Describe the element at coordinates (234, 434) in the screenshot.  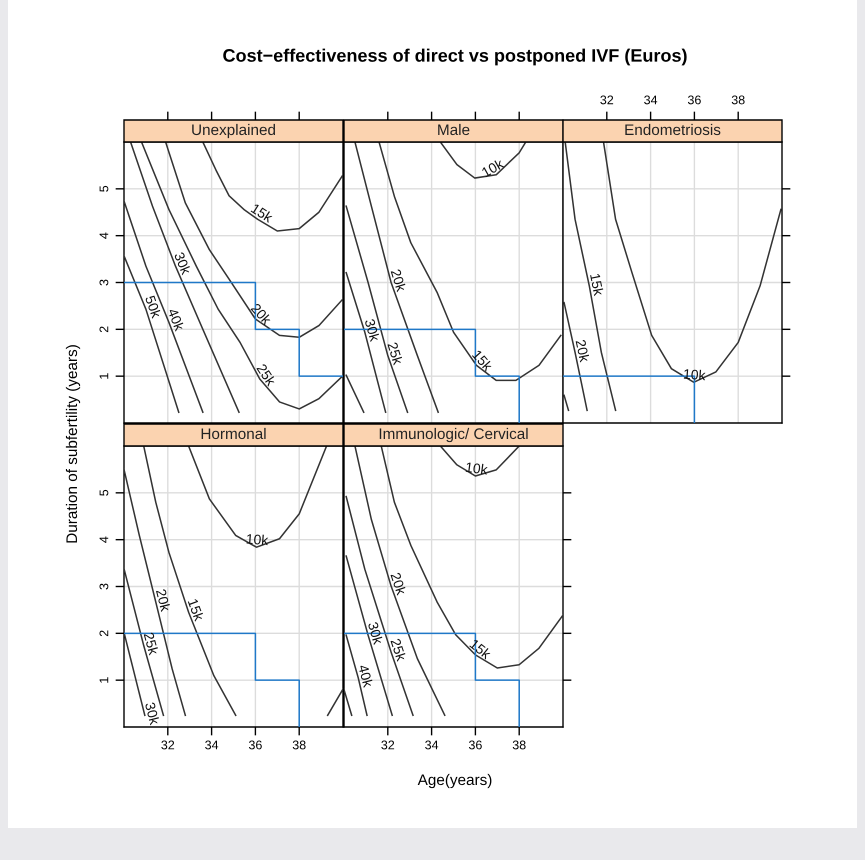
I see `chart-title: Hormonal` at that location.